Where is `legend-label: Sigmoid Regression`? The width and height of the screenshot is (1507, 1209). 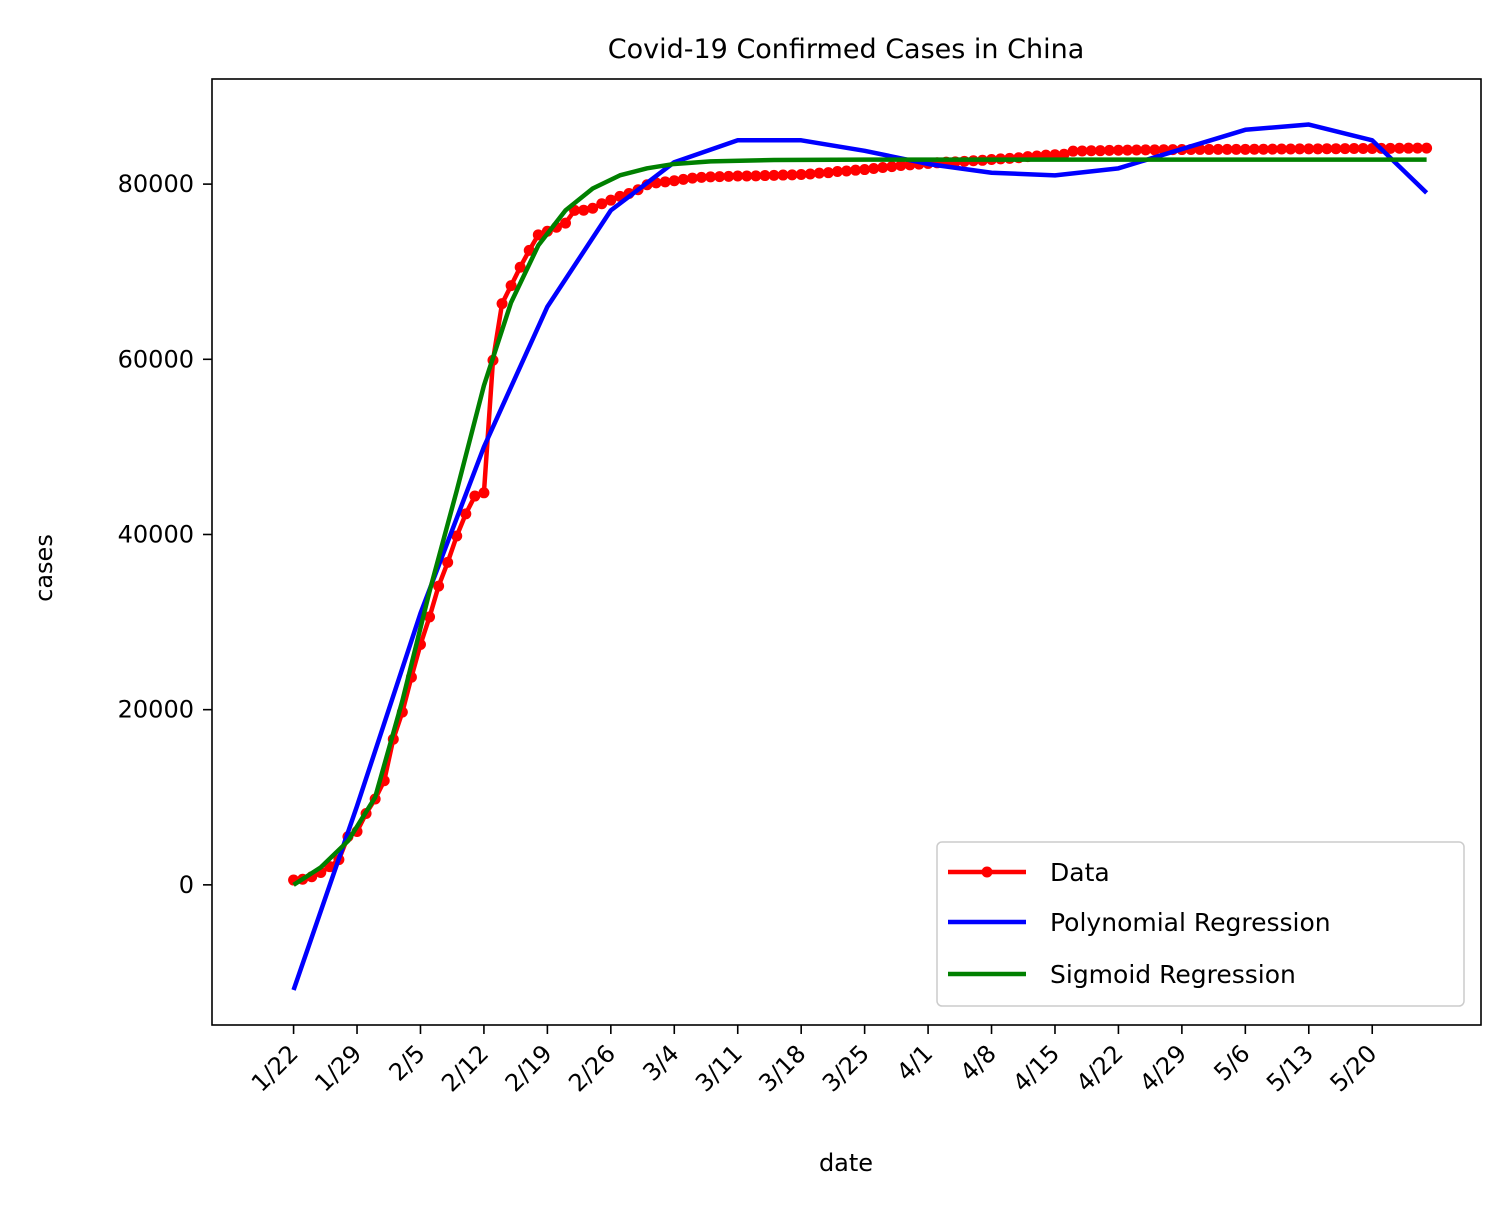
legend-label: Sigmoid Regression is located at coordinates (1173, 974).